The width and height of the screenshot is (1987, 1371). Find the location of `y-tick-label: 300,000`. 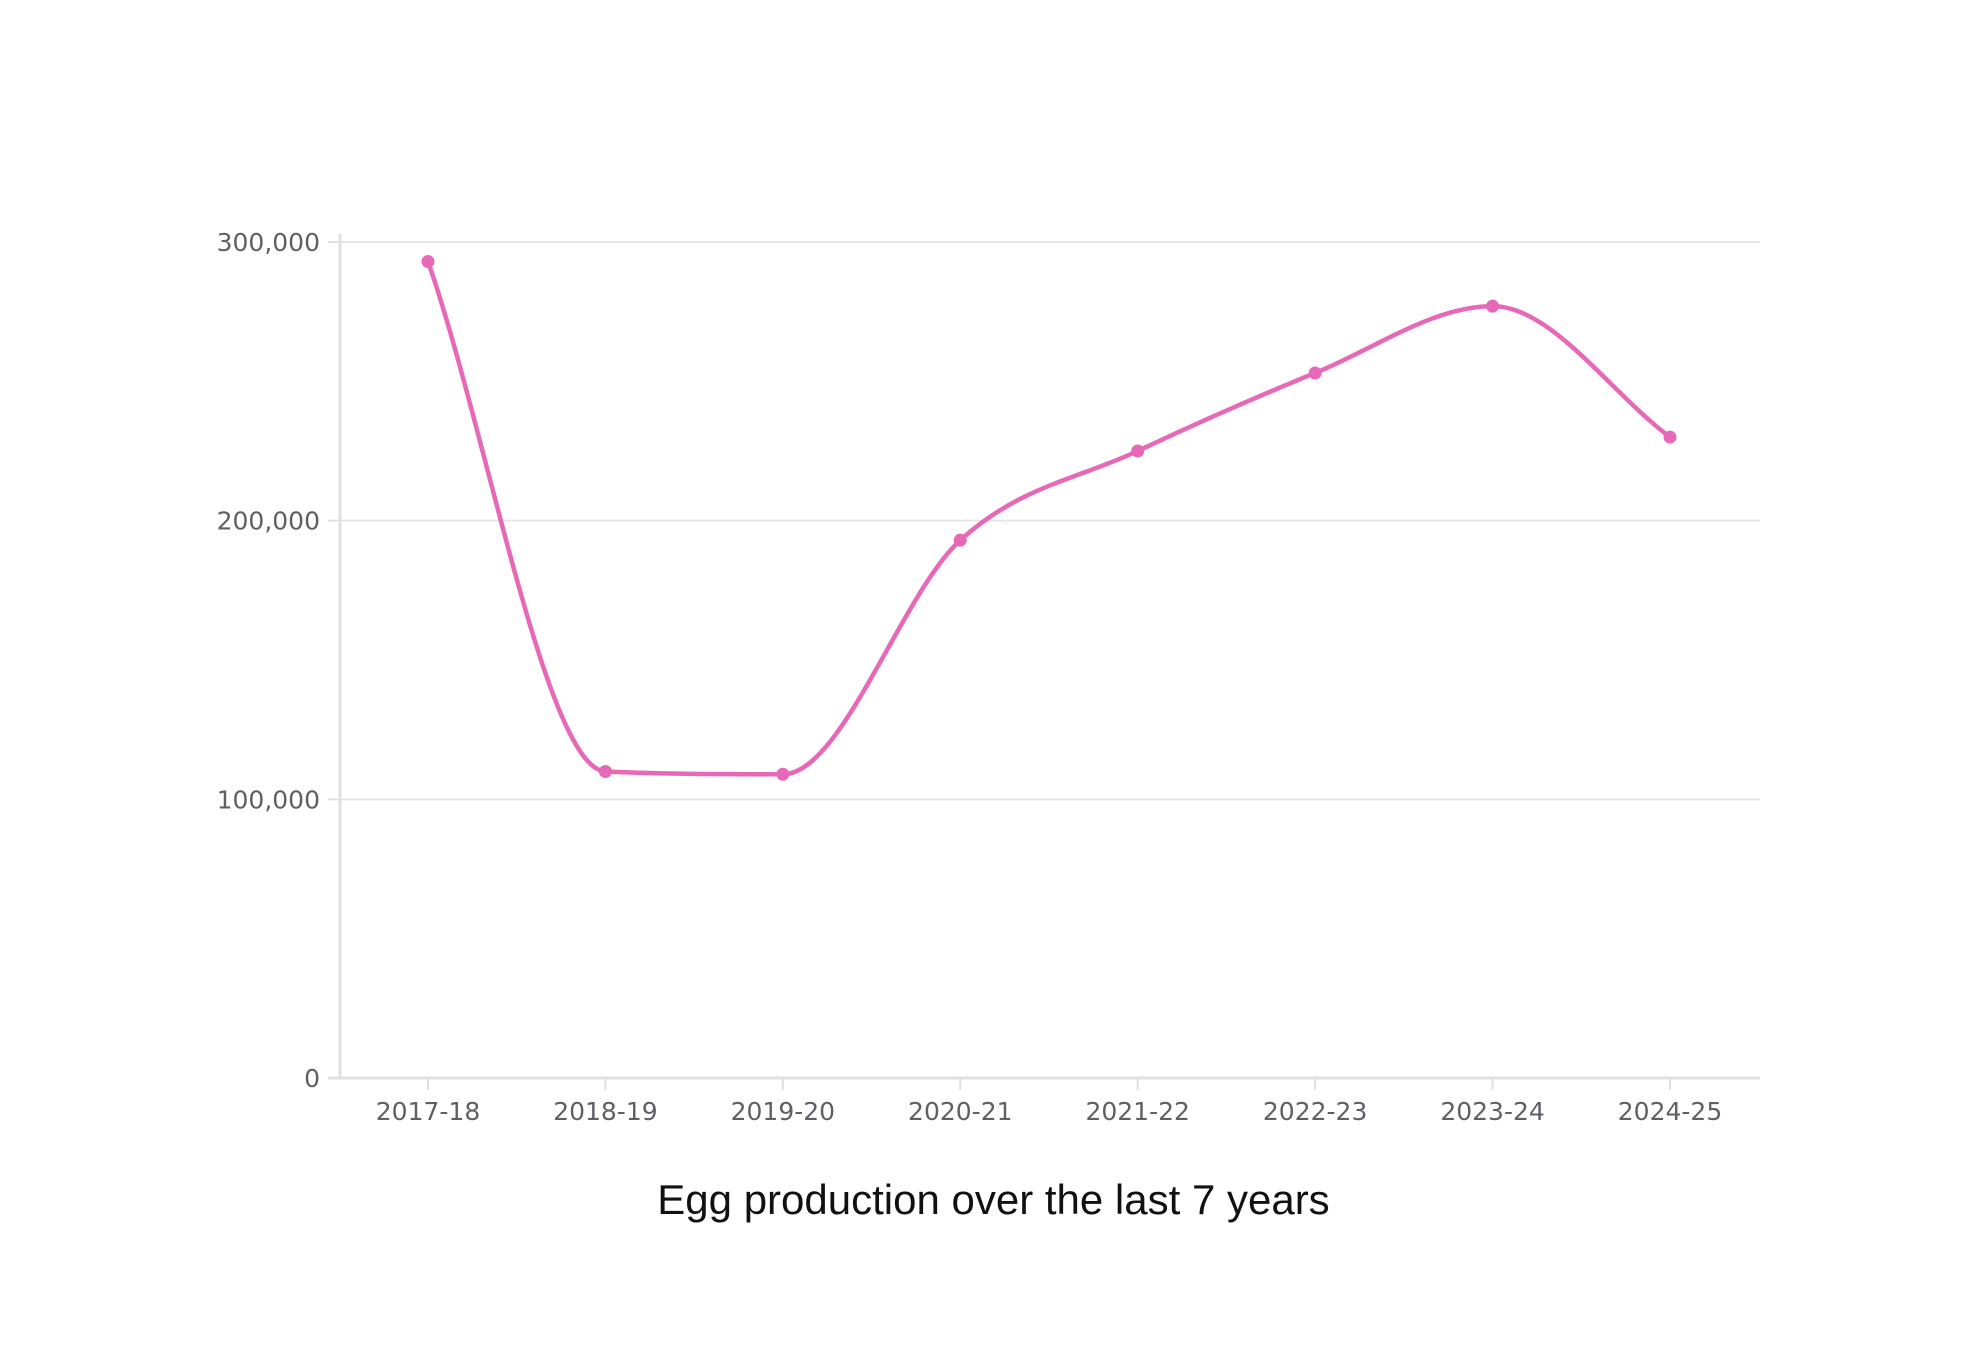

y-tick-label: 300,000 is located at coordinates (268, 242).